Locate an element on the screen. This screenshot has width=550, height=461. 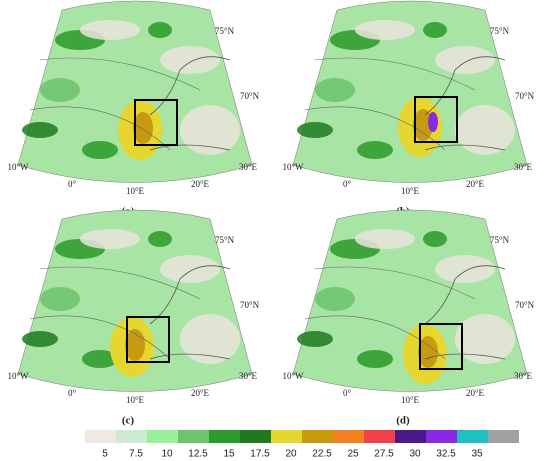
colorbar-tick-label: 32.5 is located at coordinates (446, 454).